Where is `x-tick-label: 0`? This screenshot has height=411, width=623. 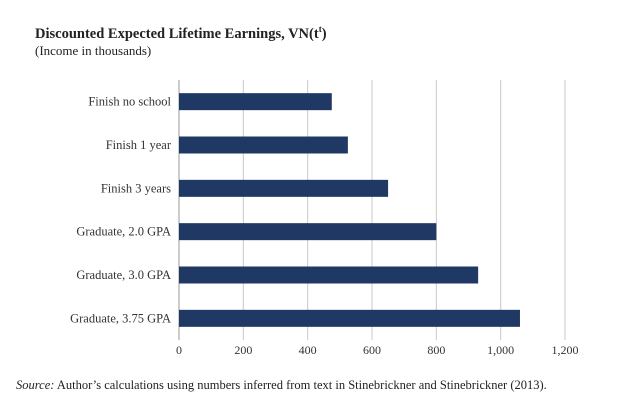
x-tick-label: 0 is located at coordinates (179, 350).